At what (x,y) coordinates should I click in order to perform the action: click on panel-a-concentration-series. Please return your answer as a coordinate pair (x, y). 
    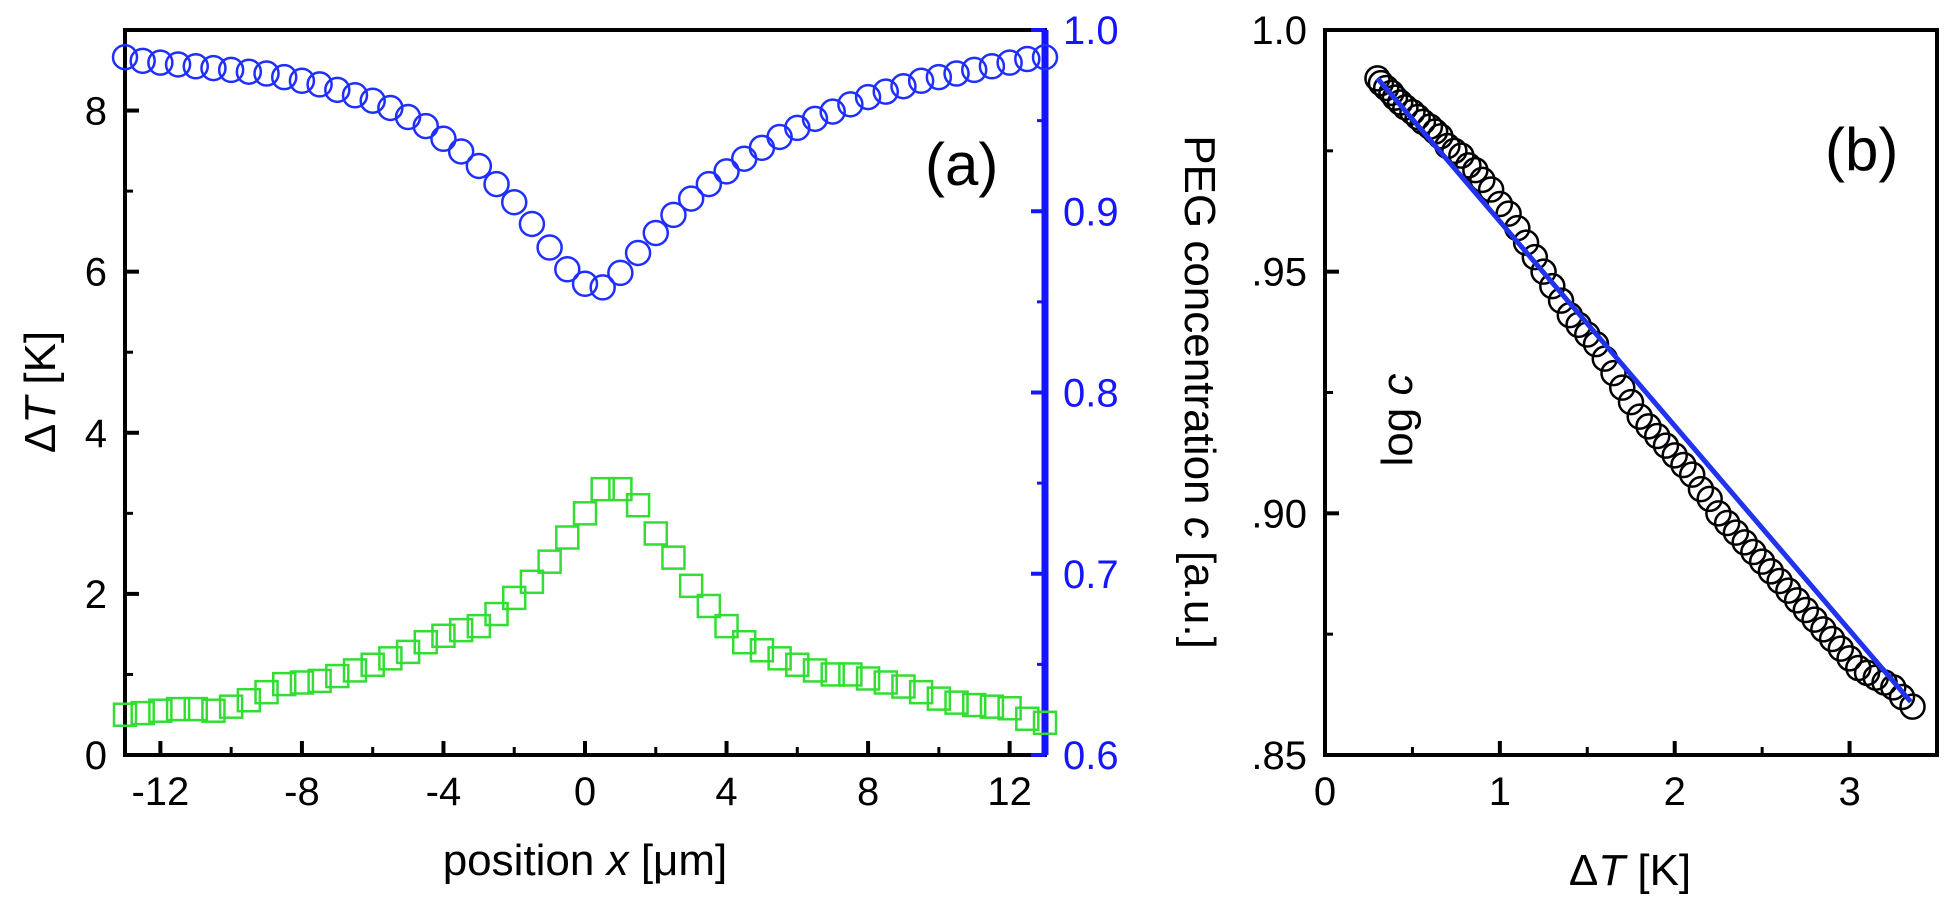
    Looking at the image, I should click on (585, 172).